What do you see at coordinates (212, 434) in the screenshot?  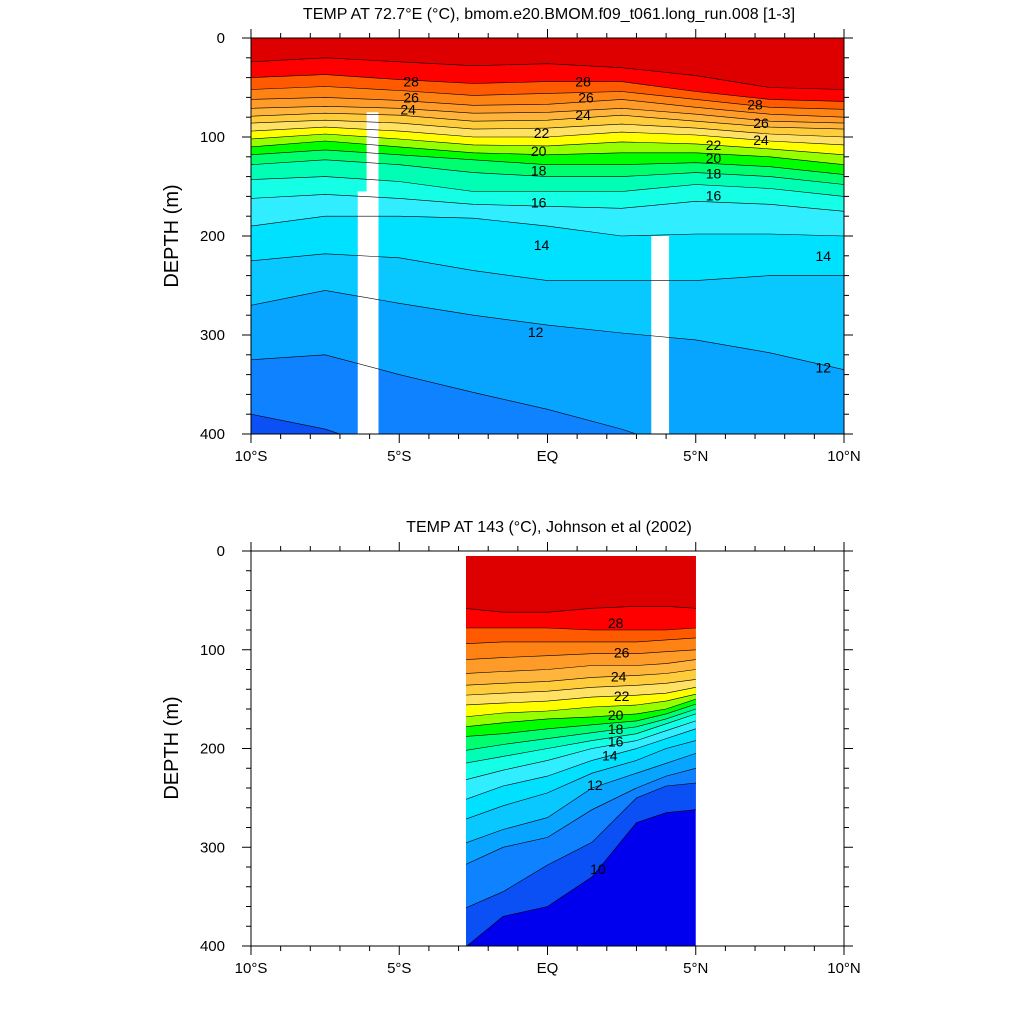 I see `top-y-tick-label: 400` at bounding box center [212, 434].